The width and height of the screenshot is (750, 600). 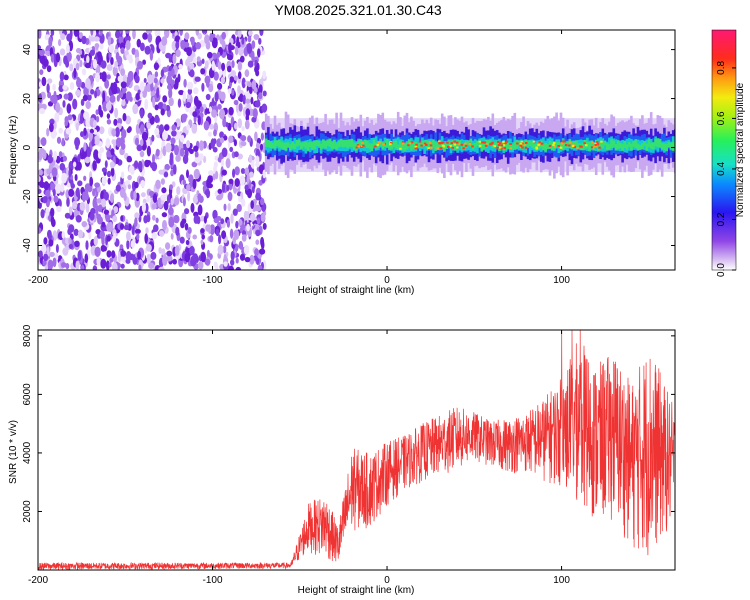 What do you see at coordinates (27, 335) in the screenshot?
I see `y-tick-label: 8000` at bounding box center [27, 335].